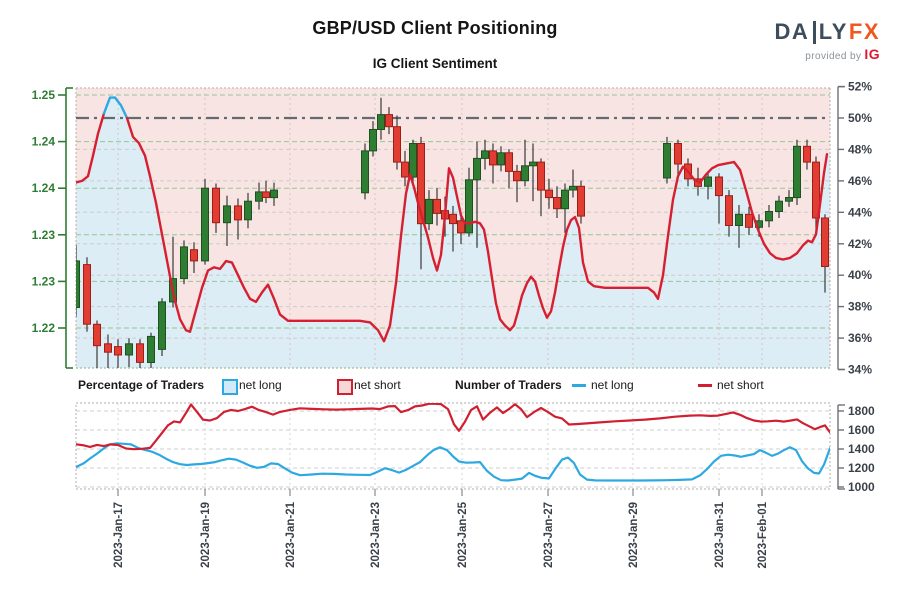 The width and height of the screenshot is (900, 600). What do you see at coordinates (376, 535) in the screenshot?
I see `svg-text: 2023-Jan-23` at bounding box center [376, 535].